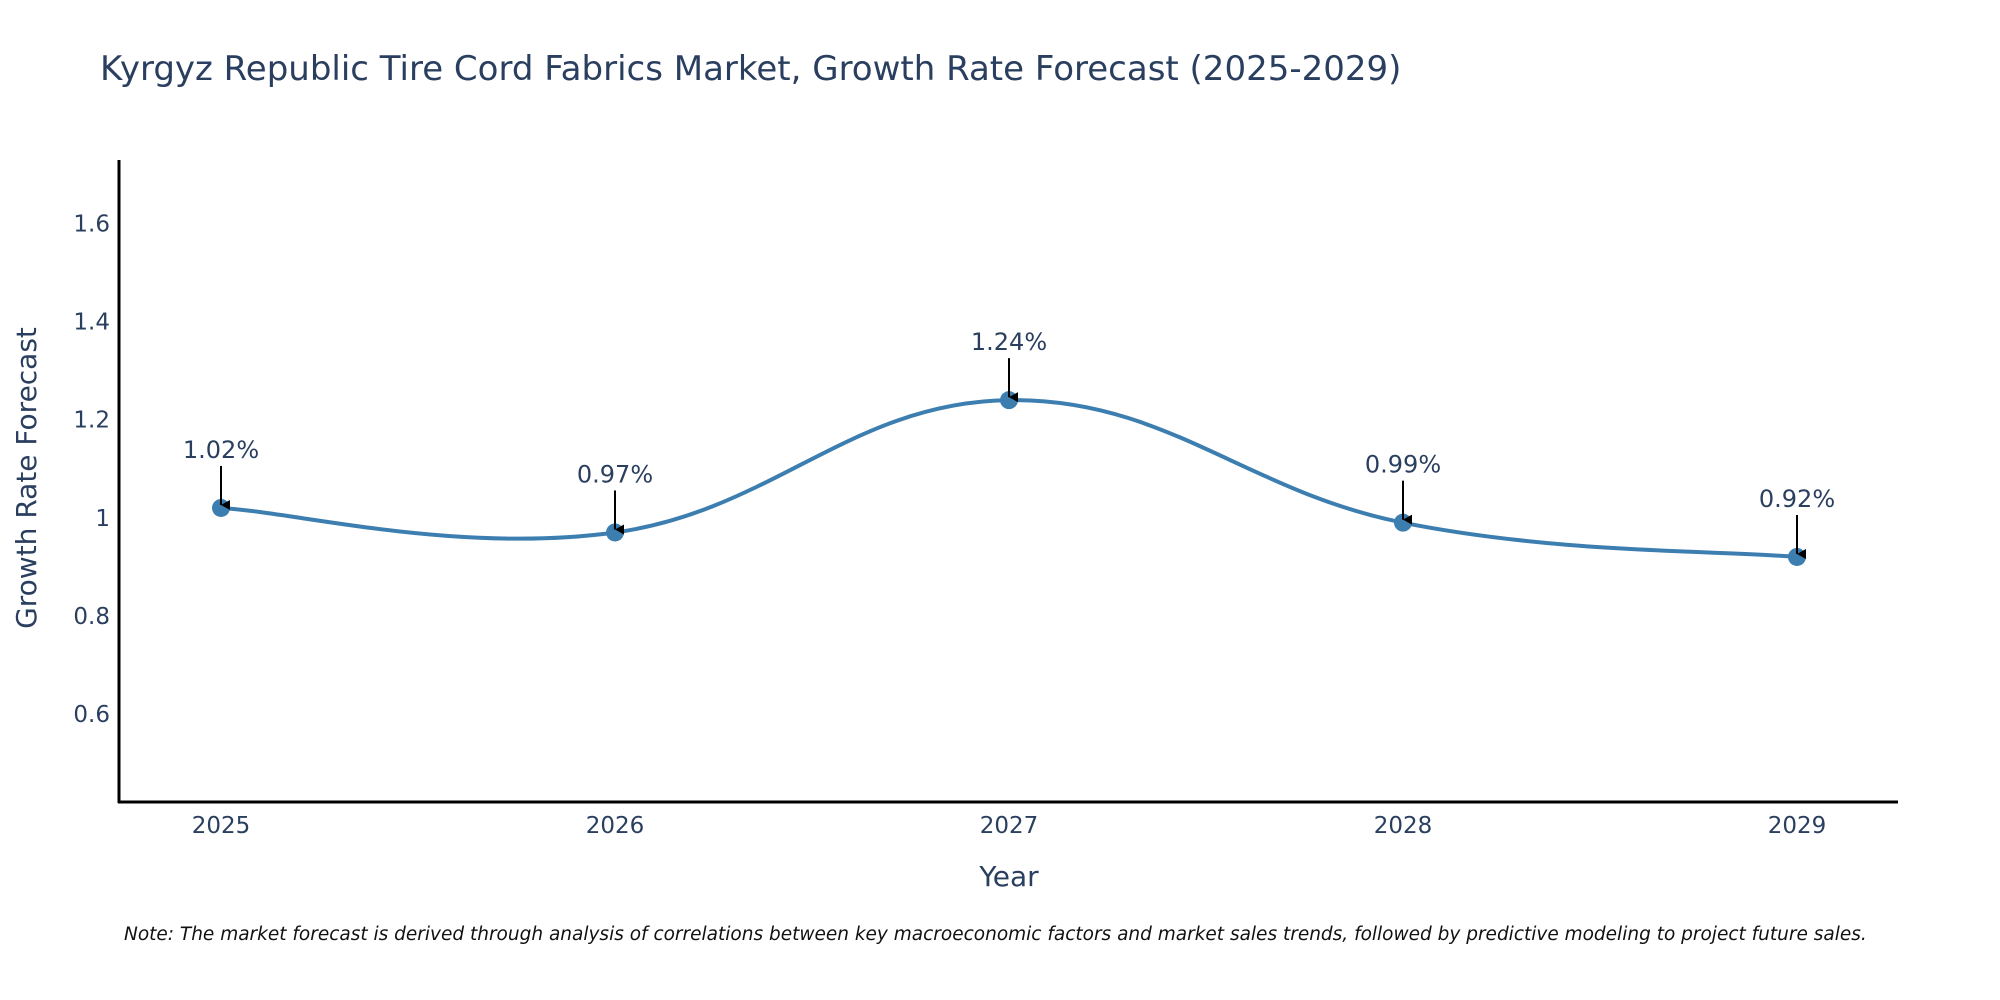 The width and height of the screenshot is (2000, 1000). Describe the element at coordinates (91, 470) in the screenshot. I see `y-tick-labels: 0.6 0.8 1 1.2 1.4 1.6` at that location.